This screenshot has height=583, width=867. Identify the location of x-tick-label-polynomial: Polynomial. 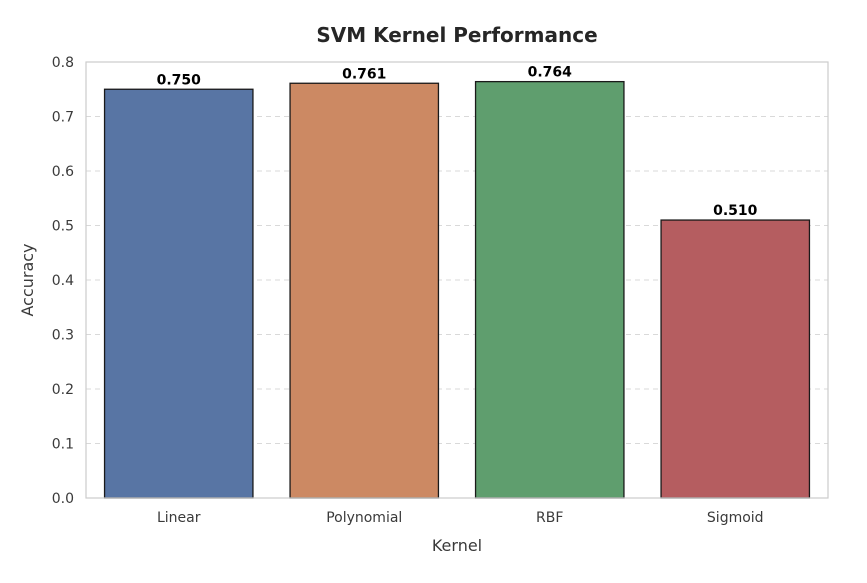
(364, 518).